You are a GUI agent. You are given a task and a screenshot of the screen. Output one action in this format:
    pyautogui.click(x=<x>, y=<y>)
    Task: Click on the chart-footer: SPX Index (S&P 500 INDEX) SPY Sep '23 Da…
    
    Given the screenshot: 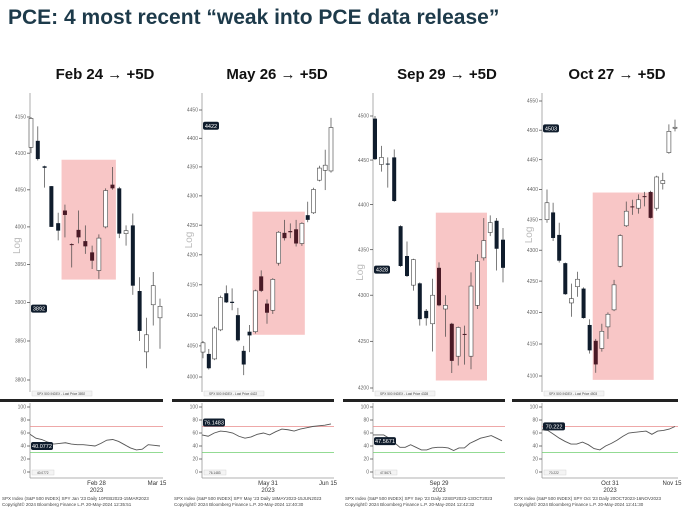 What is the action you would take?
    pyautogui.click(x=419, y=498)
    